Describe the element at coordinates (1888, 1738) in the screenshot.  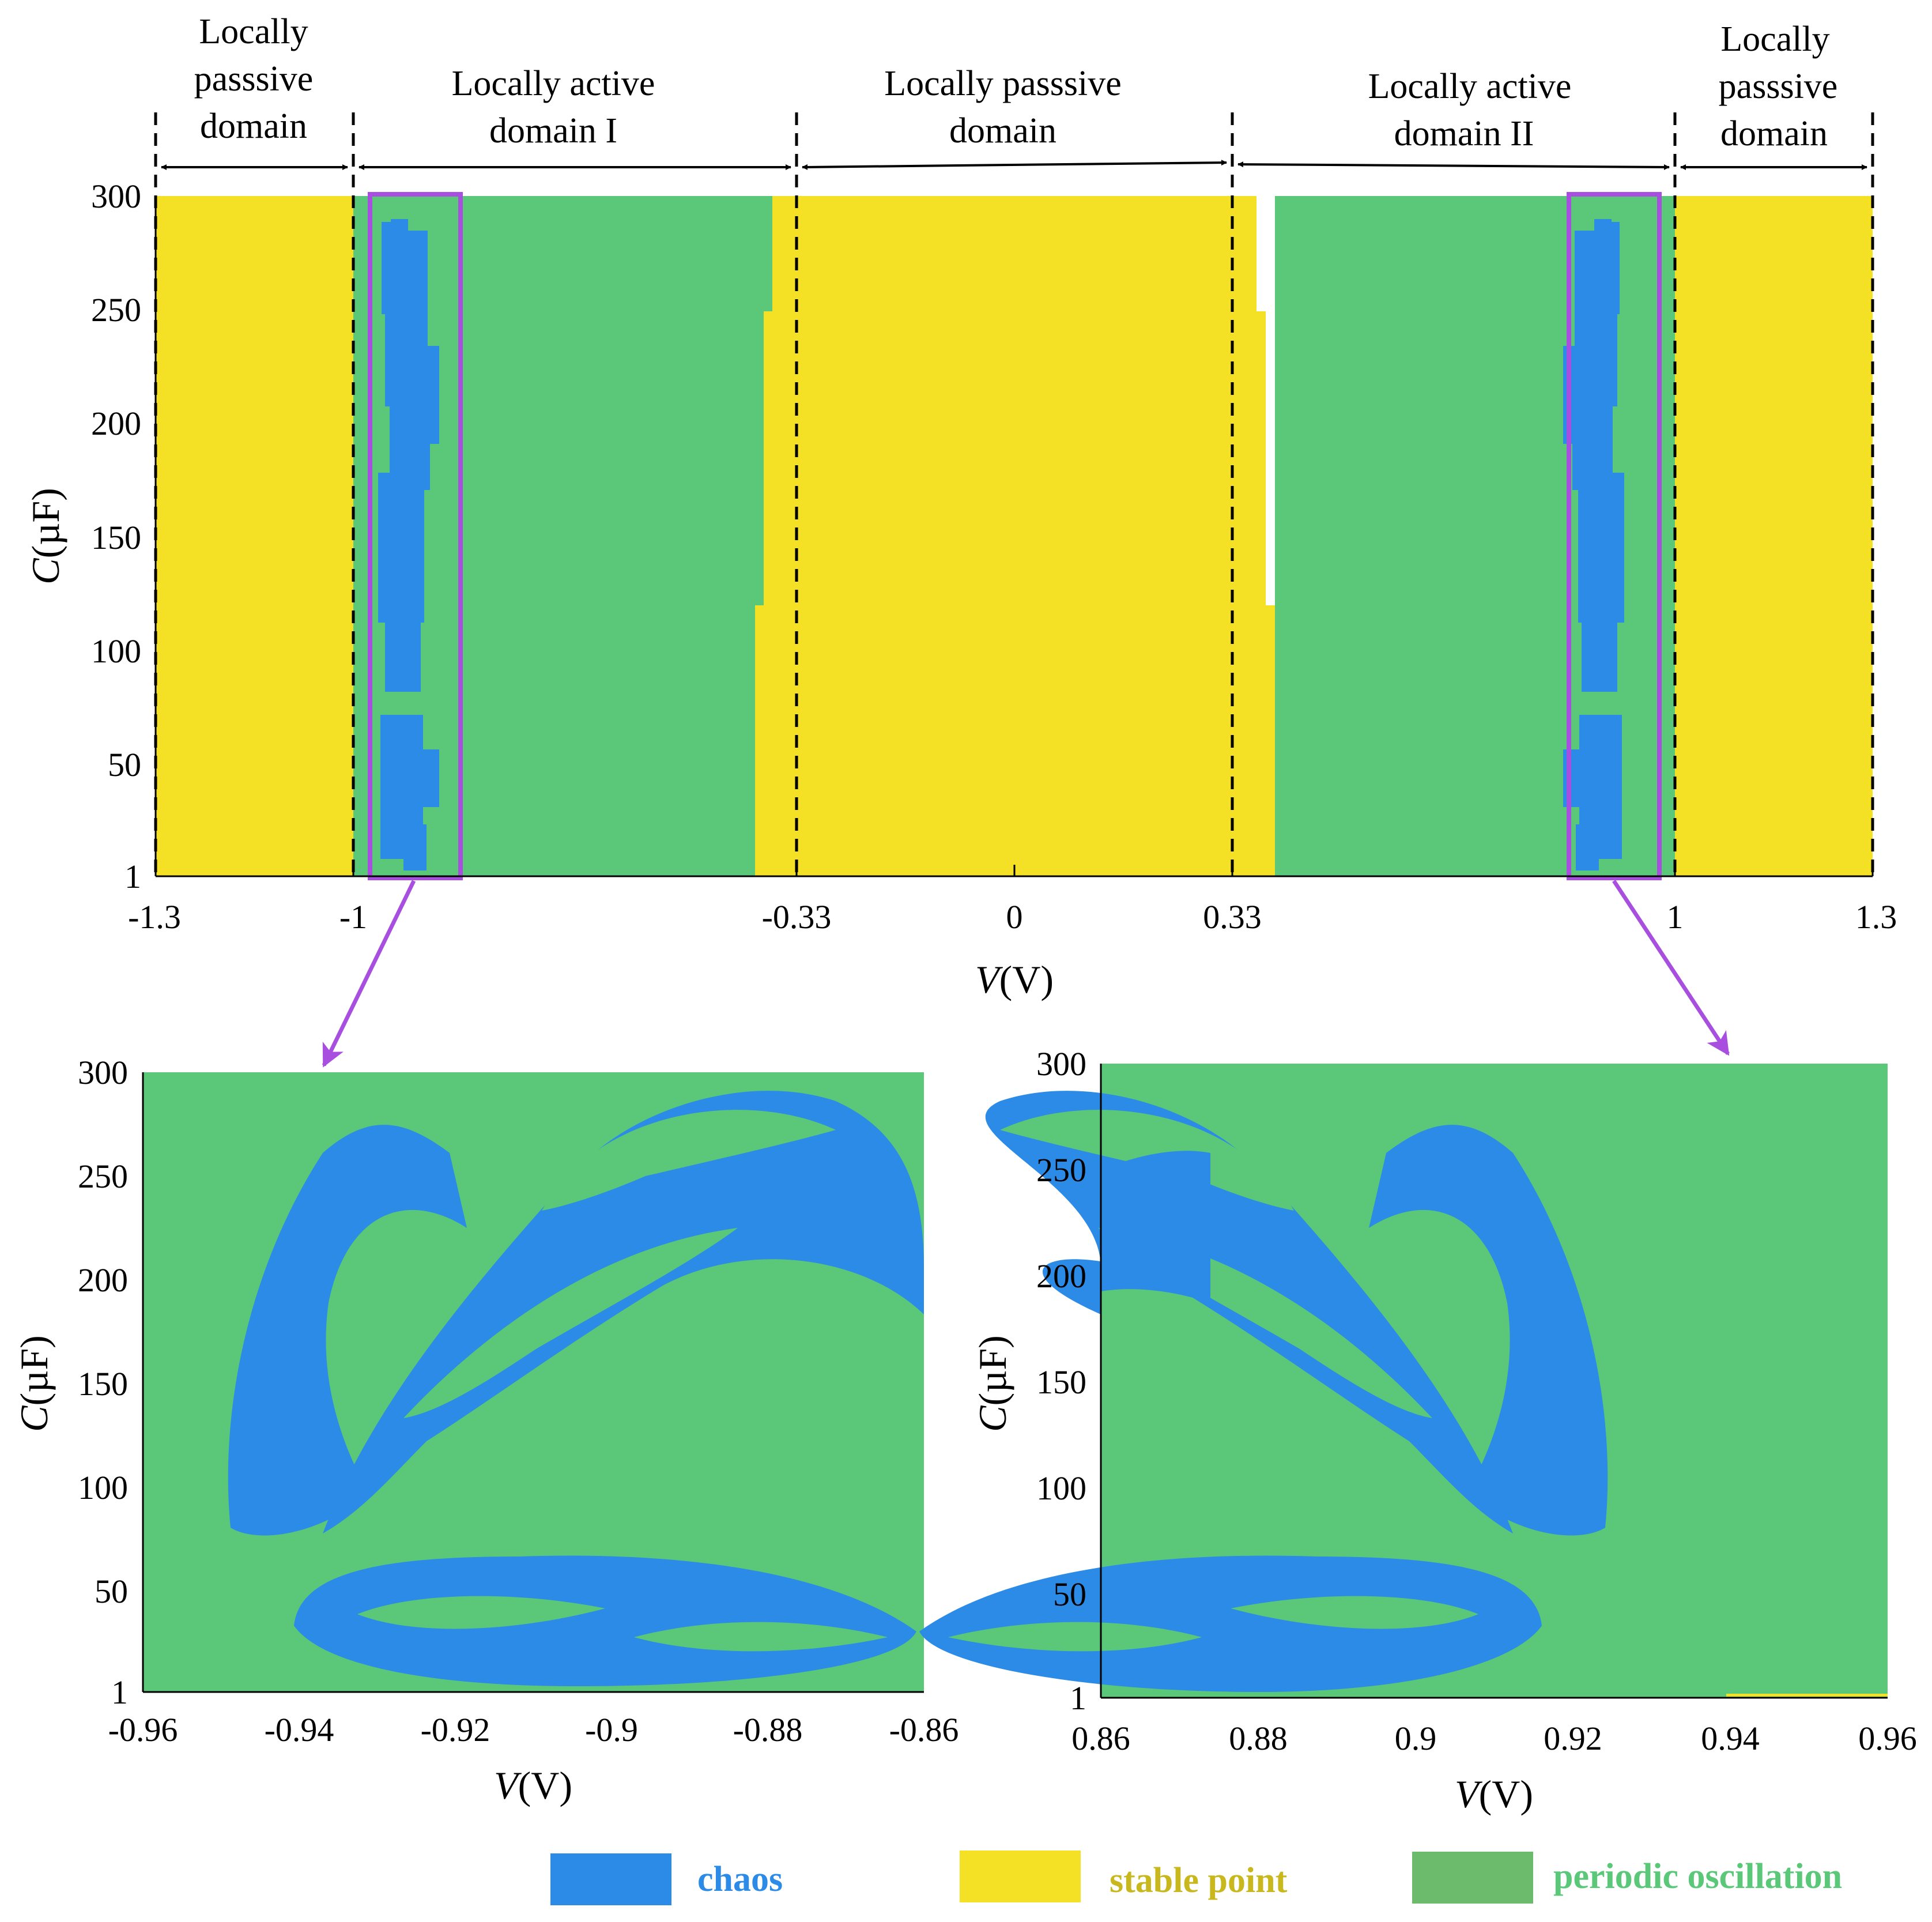
I see `br-xtick-6: 0.96` at that location.